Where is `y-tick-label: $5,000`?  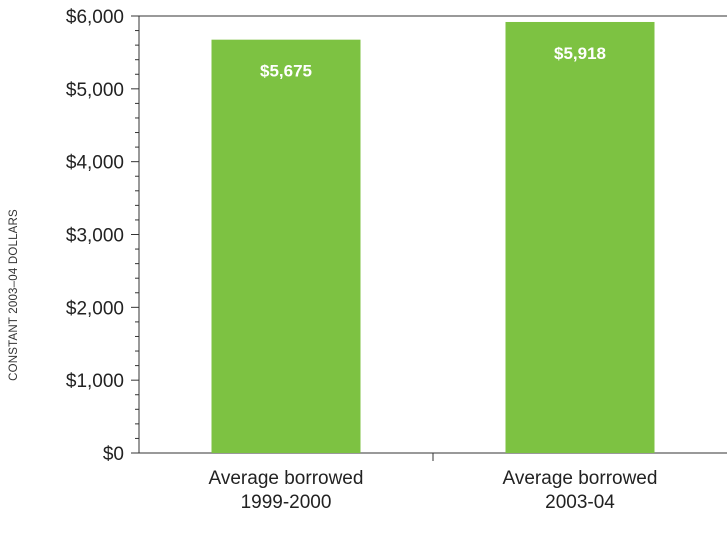 y-tick-label: $5,000 is located at coordinates (95, 90).